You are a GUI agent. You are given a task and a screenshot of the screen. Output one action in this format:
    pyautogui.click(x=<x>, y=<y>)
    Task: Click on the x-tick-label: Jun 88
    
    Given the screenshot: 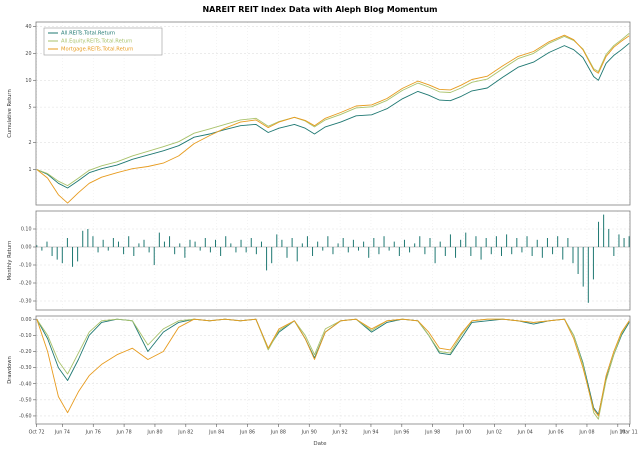 What is the action you would take?
    pyautogui.click(x=278, y=433)
    